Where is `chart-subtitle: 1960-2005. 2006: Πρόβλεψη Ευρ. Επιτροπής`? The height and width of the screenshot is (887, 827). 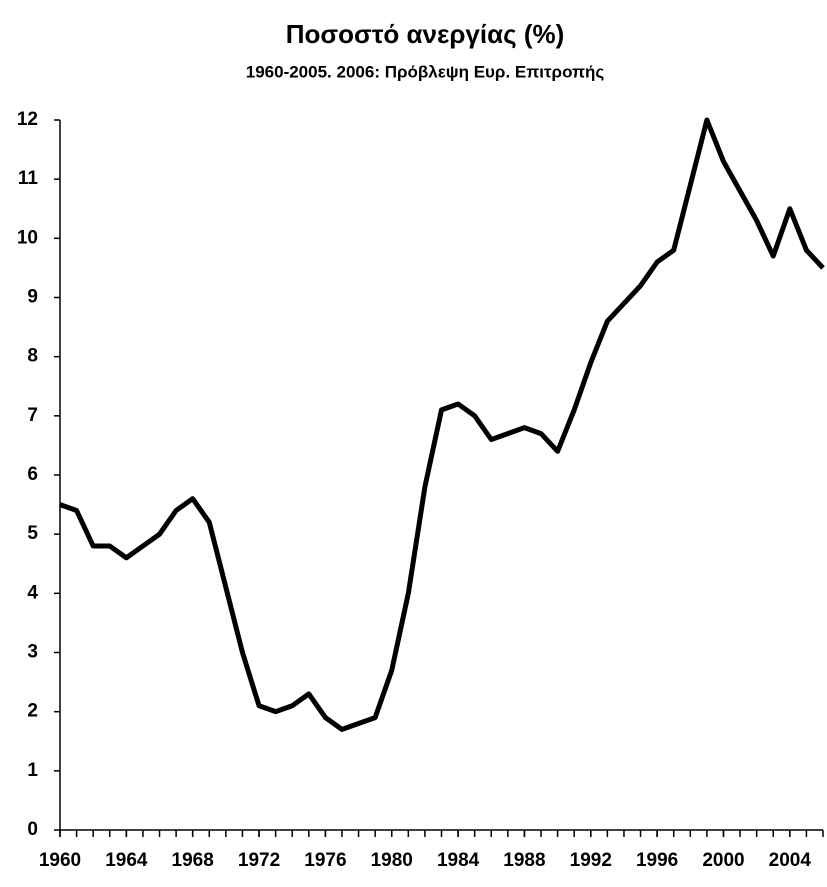
chart-subtitle: 1960-2005. 2006: Πρόβλεψη Ευρ. Επιτροπής is located at coordinates (425, 71).